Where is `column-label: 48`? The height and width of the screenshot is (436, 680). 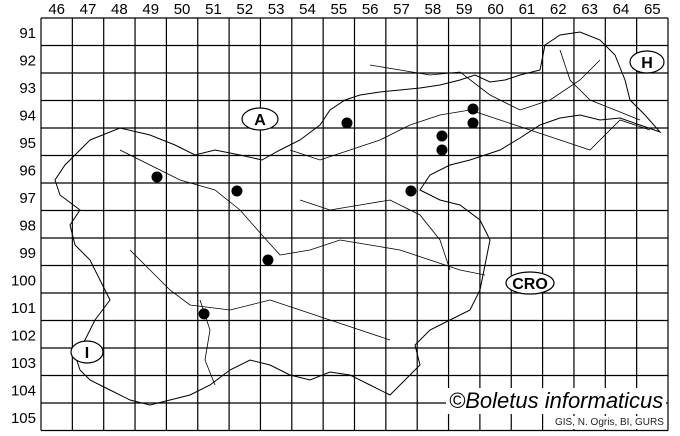
column-label: 48 is located at coordinates (119, 9).